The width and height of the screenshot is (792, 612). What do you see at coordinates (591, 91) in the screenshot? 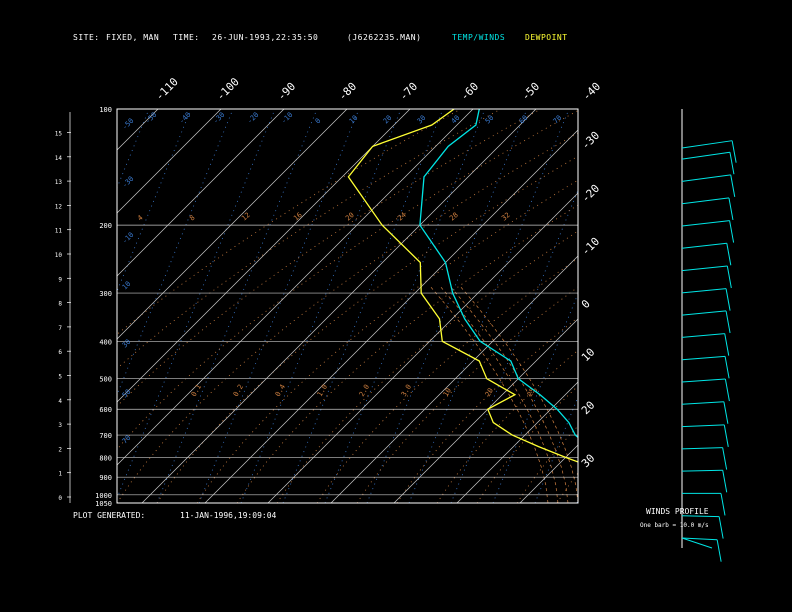
I see `top-temperature-label: -40` at bounding box center [591, 91].